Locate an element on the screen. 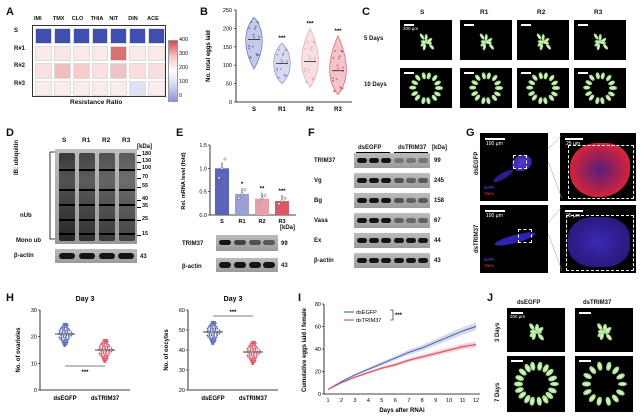 The width and height of the screenshot is (644, 418). y-tick-label: 0.5 is located at coordinates (203, 193).